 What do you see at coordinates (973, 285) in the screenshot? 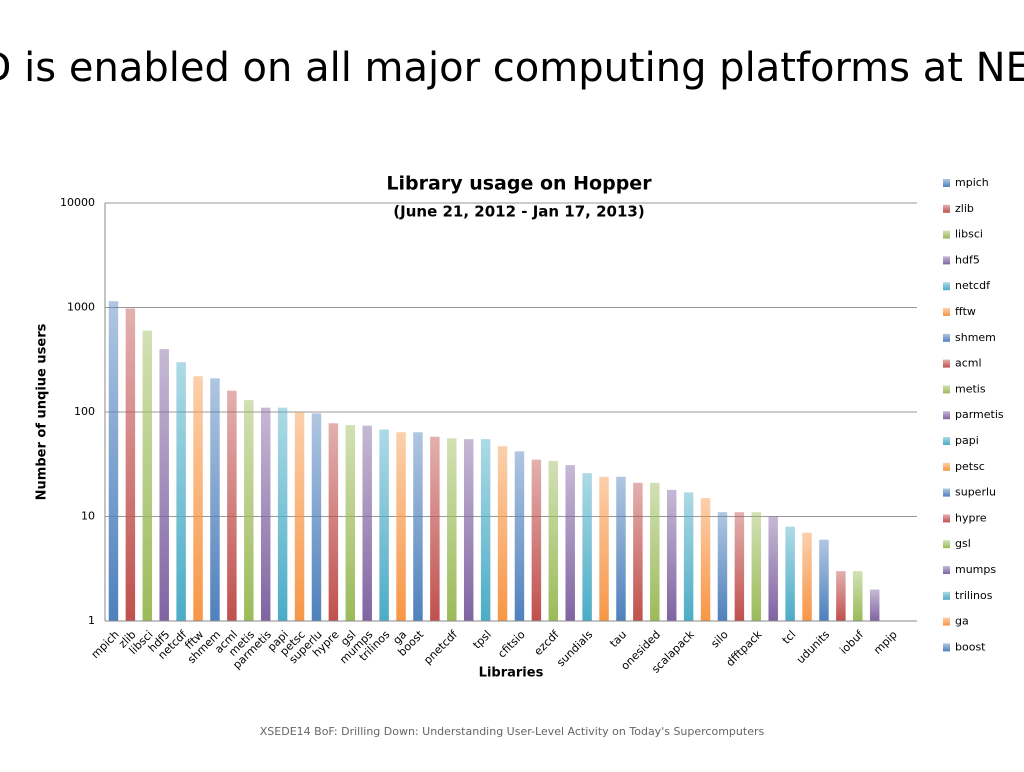
I see `legend-label: netcdf` at bounding box center [973, 285].